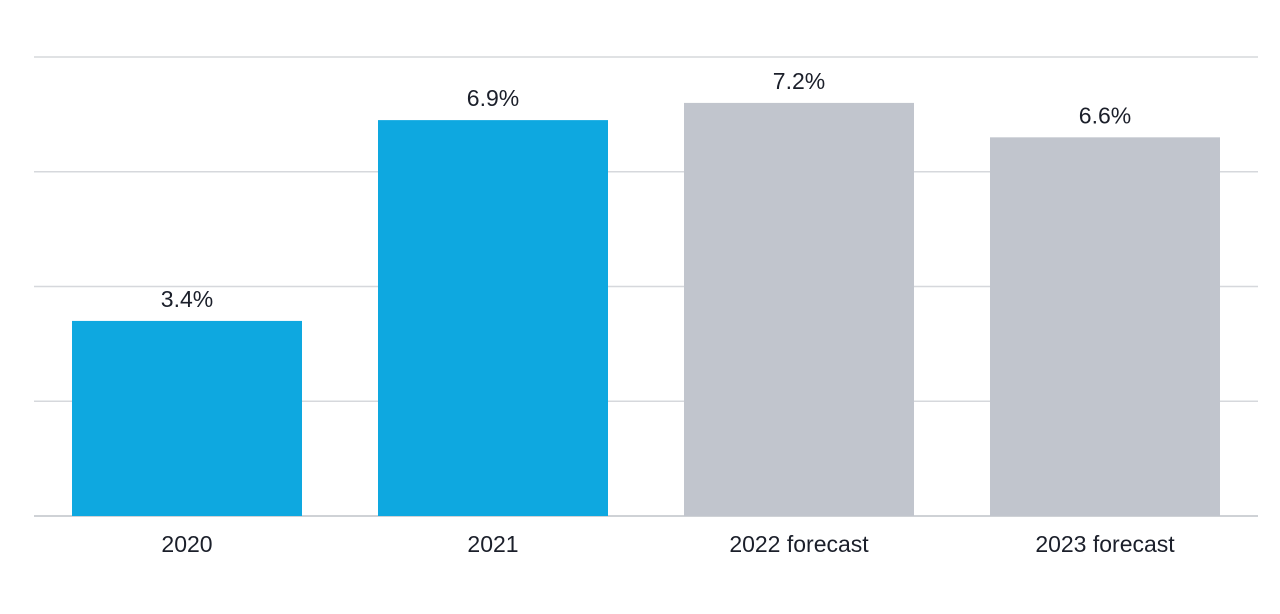  I want to click on value-label: 7.2%, so click(799, 81).